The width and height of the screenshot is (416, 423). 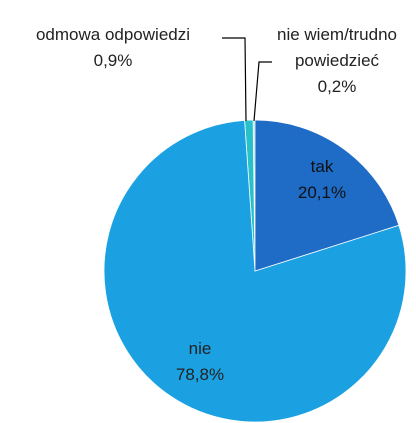 What do you see at coordinates (322, 166) in the screenshot?
I see `category-label: tak` at bounding box center [322, 166].